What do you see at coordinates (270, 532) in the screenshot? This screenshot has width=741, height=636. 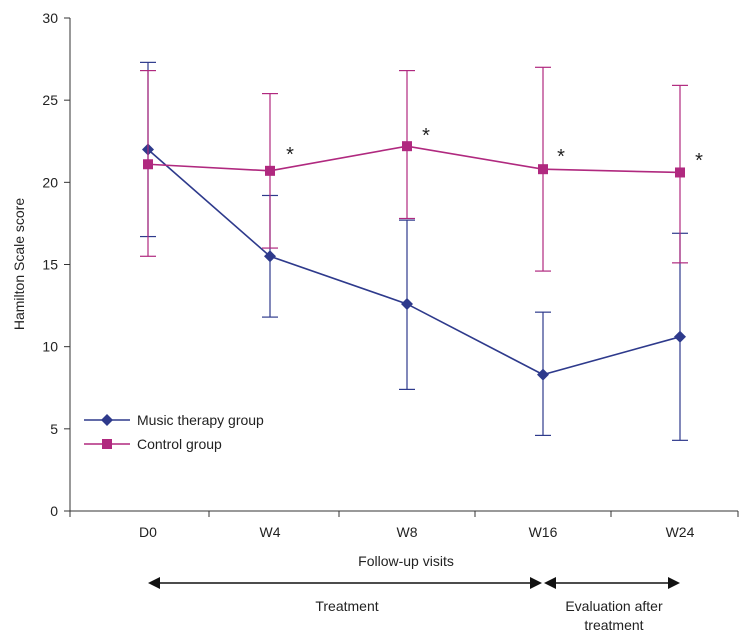 I see `x-tick-label: W4` at bounding box center [270, 532].